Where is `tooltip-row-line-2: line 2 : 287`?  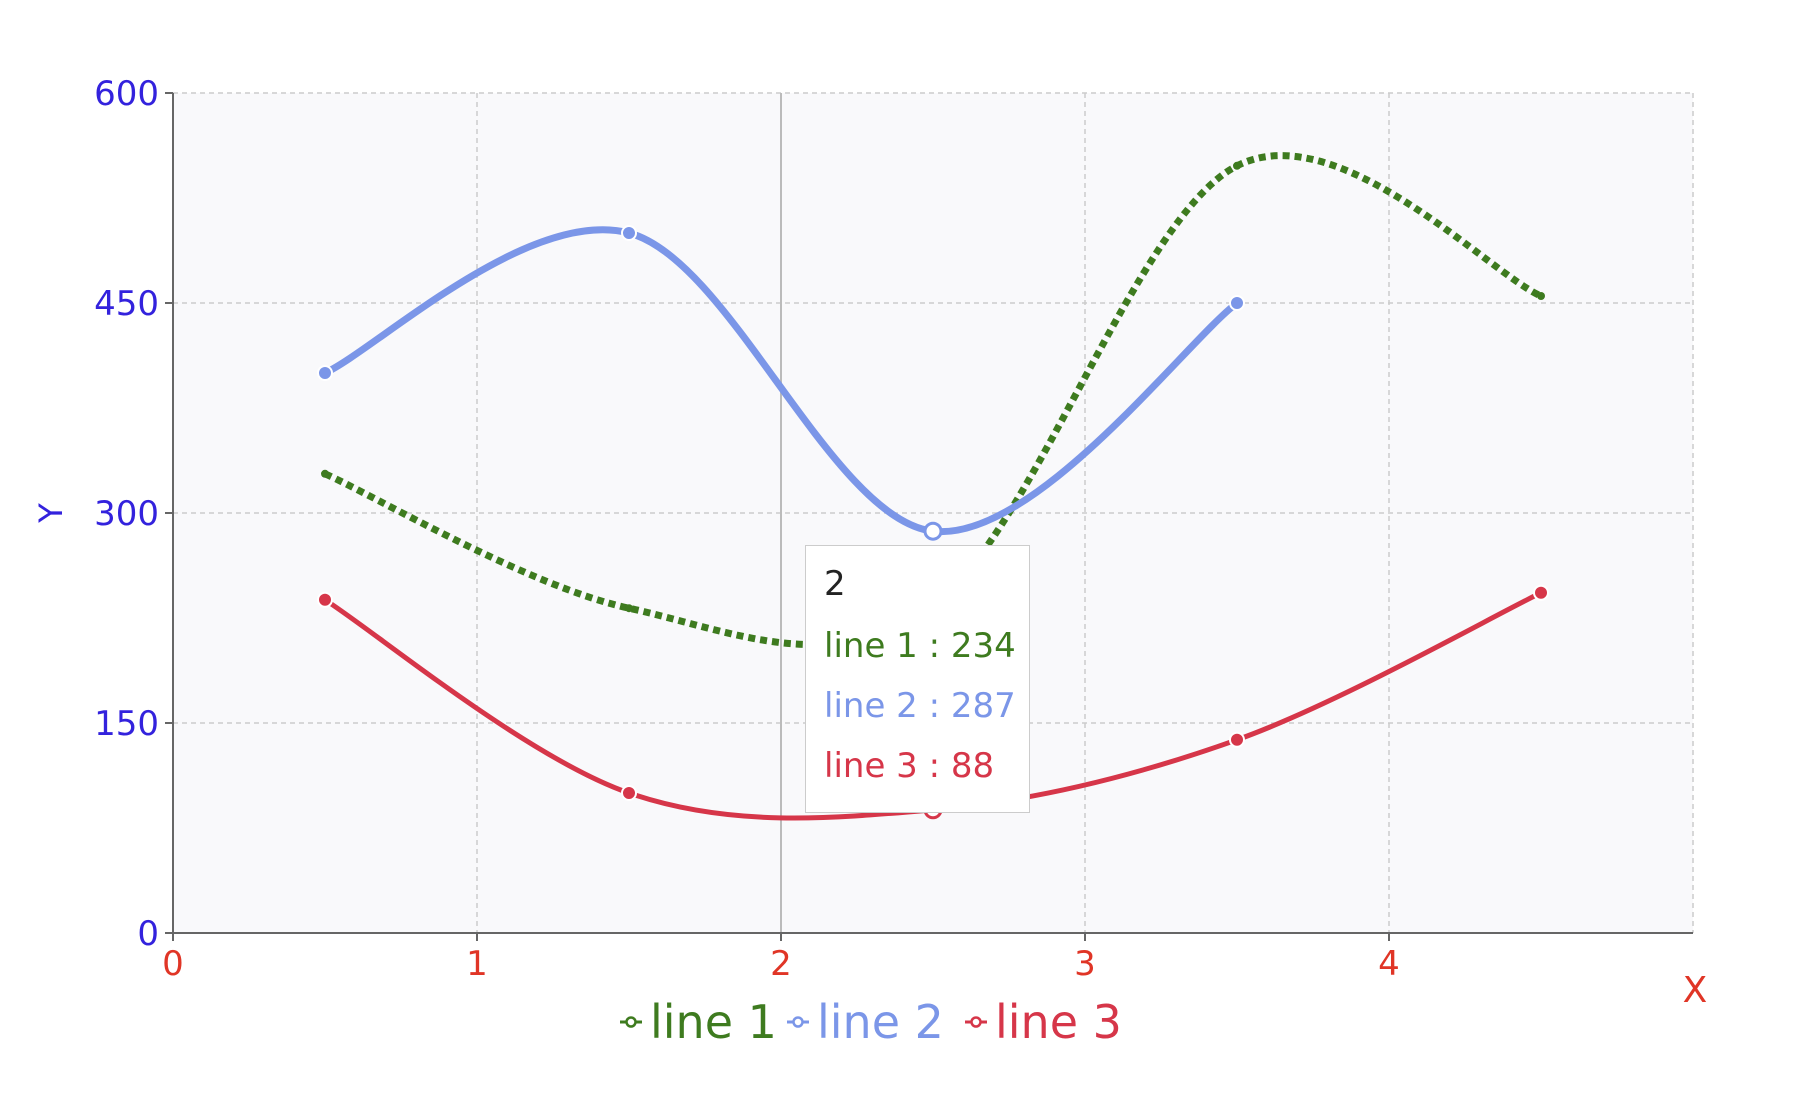 tooltip-row-line-2: line 2 : 287 is located at coordinates (920, 706).